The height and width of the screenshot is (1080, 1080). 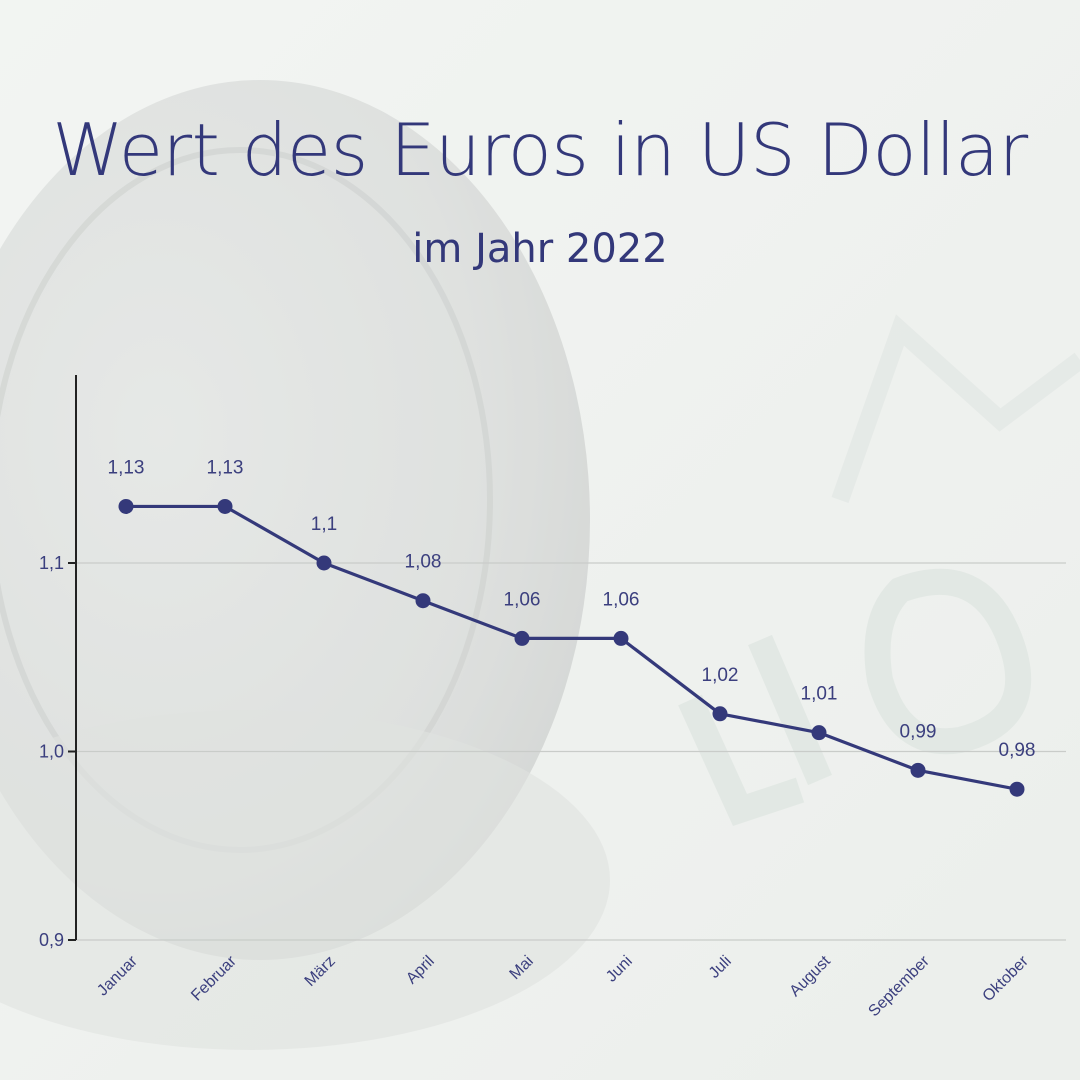 I want to click on data-label: 0,98, so click(x=1017, y=750).